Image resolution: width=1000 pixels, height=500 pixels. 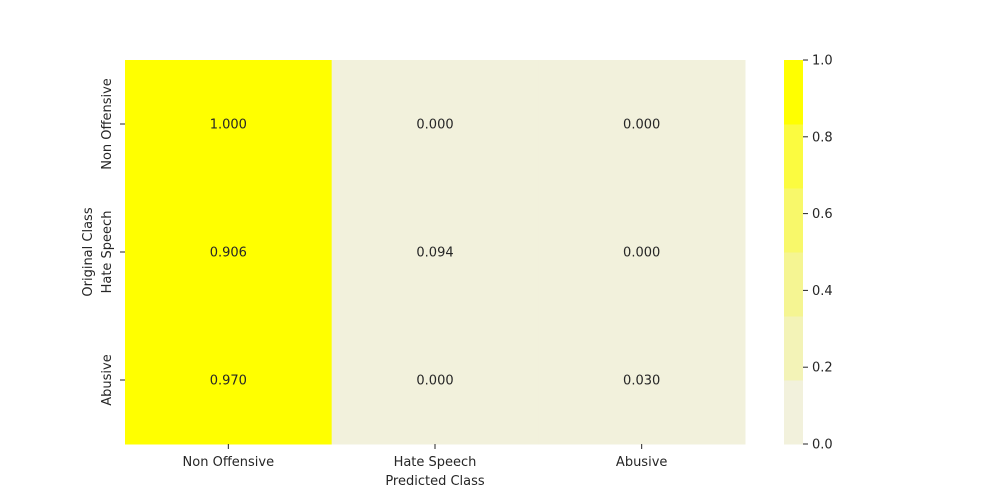 I want to click on cell-value-label: 0.030, so click(x=641, y=381).